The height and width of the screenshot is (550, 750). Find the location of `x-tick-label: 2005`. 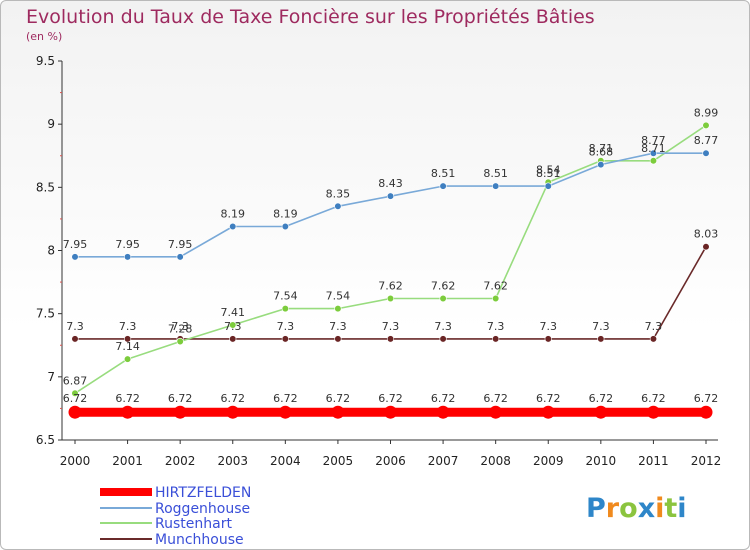

x-tick-label: 2005 is located at coordinates (338, 461).